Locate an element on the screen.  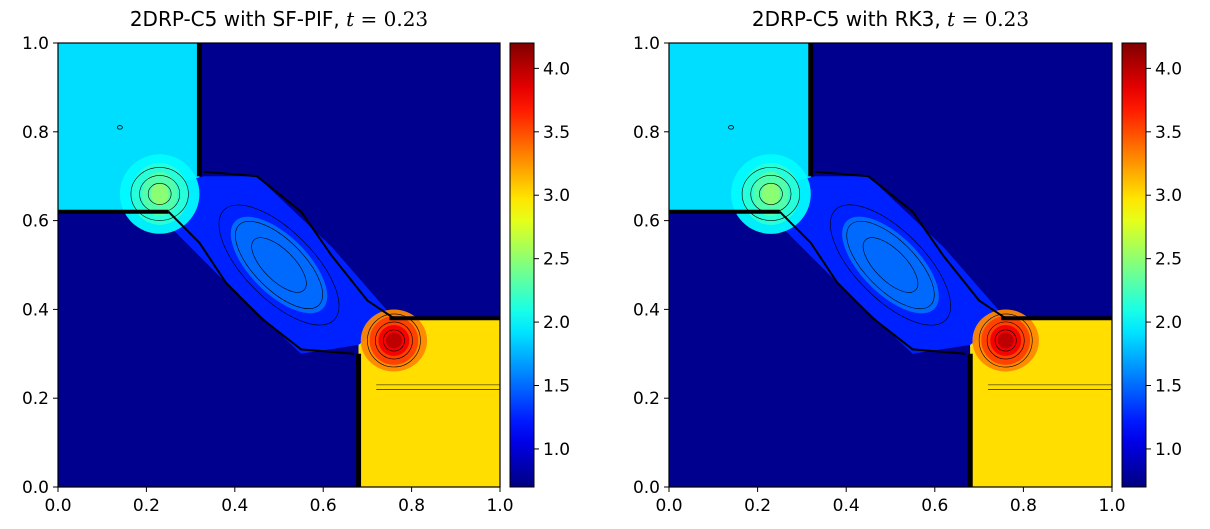
chart-title: 2DRP-C5 with SF-PIF, t = 0.23 is located at coordinates (279, 19).